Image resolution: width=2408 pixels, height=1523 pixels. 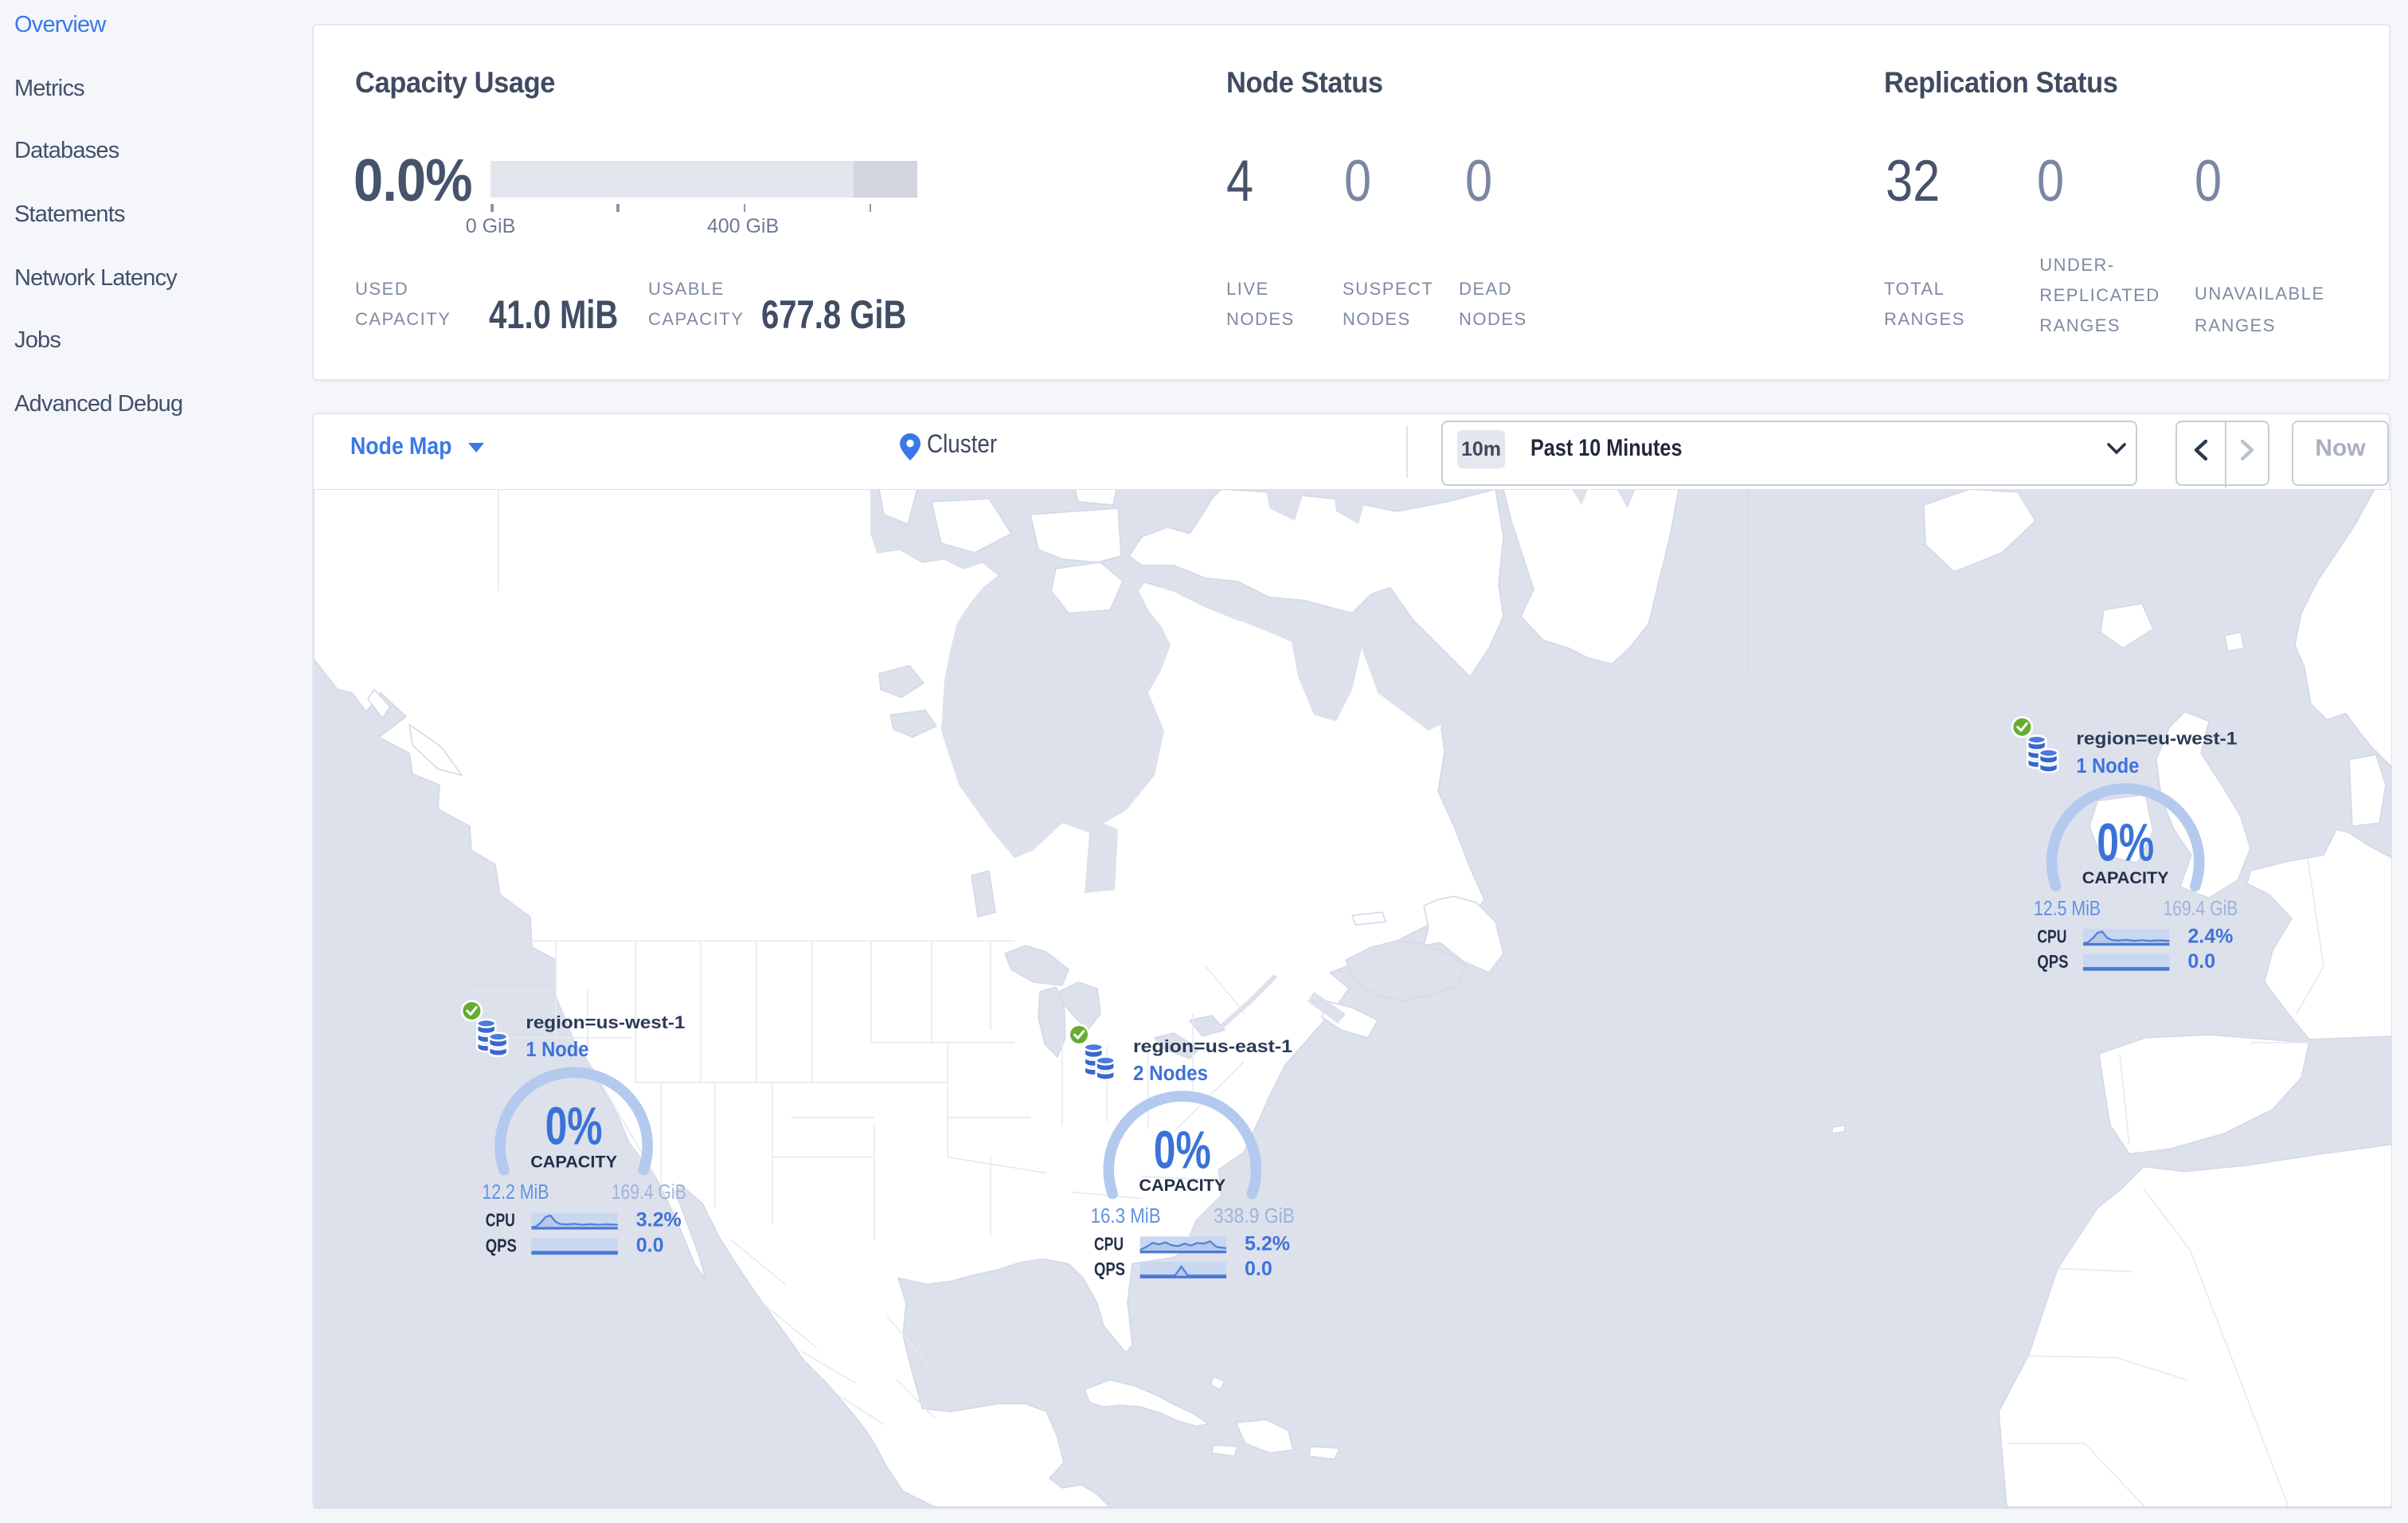 What do you see at coordinates (515, 1192) in the screenshot?
I see `svg-text: 12.2 MiB` at bounding box center [515, 1192].